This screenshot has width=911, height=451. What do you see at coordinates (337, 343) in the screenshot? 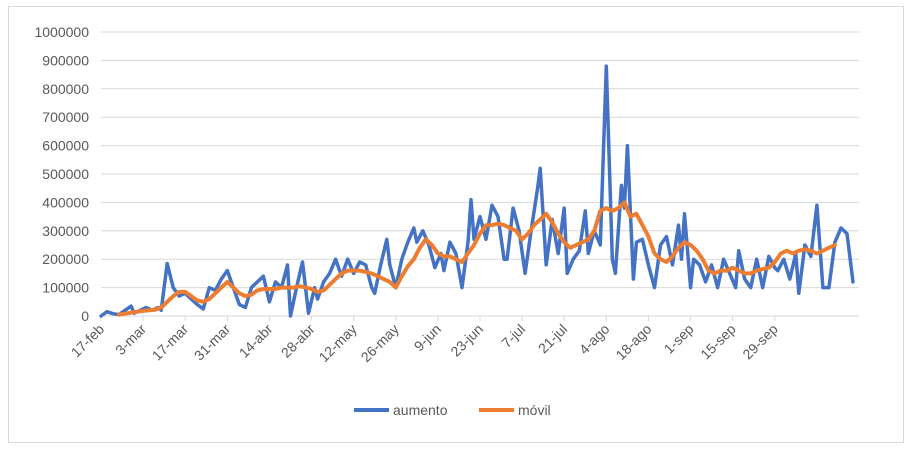
I see `x-tick-label: 12-may` at bounding box center [337, 343].